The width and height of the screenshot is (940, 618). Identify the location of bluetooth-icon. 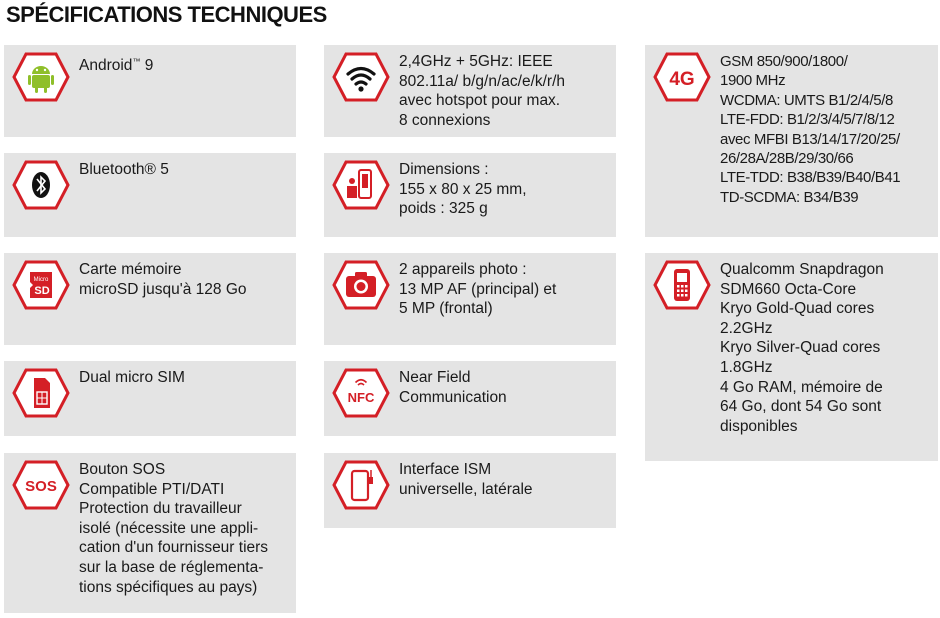
(41, 185).